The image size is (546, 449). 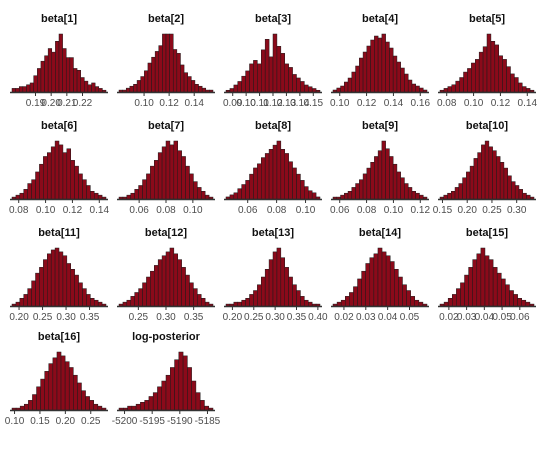 I want to click on x-tick-label: 0.21, so click(x=67, y=103).